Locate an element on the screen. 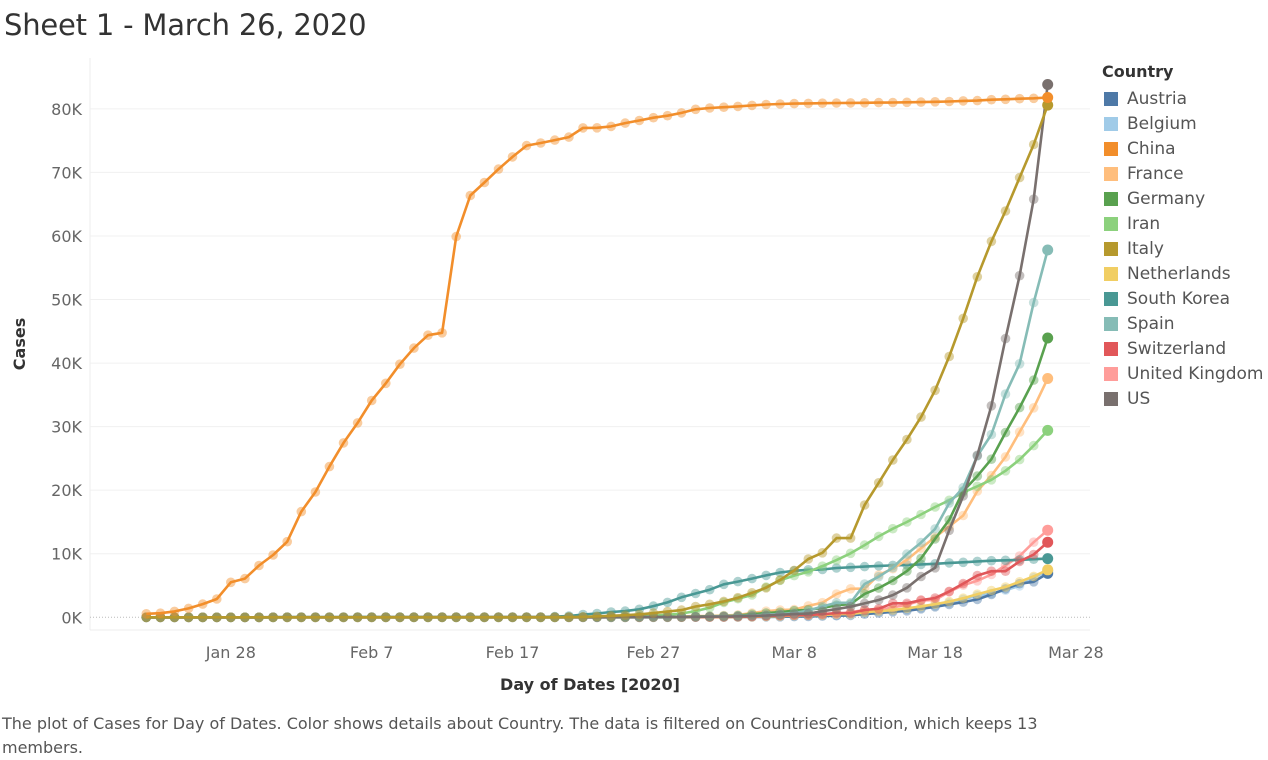  legend-item: Italy is located at coordinates (1183, 248).